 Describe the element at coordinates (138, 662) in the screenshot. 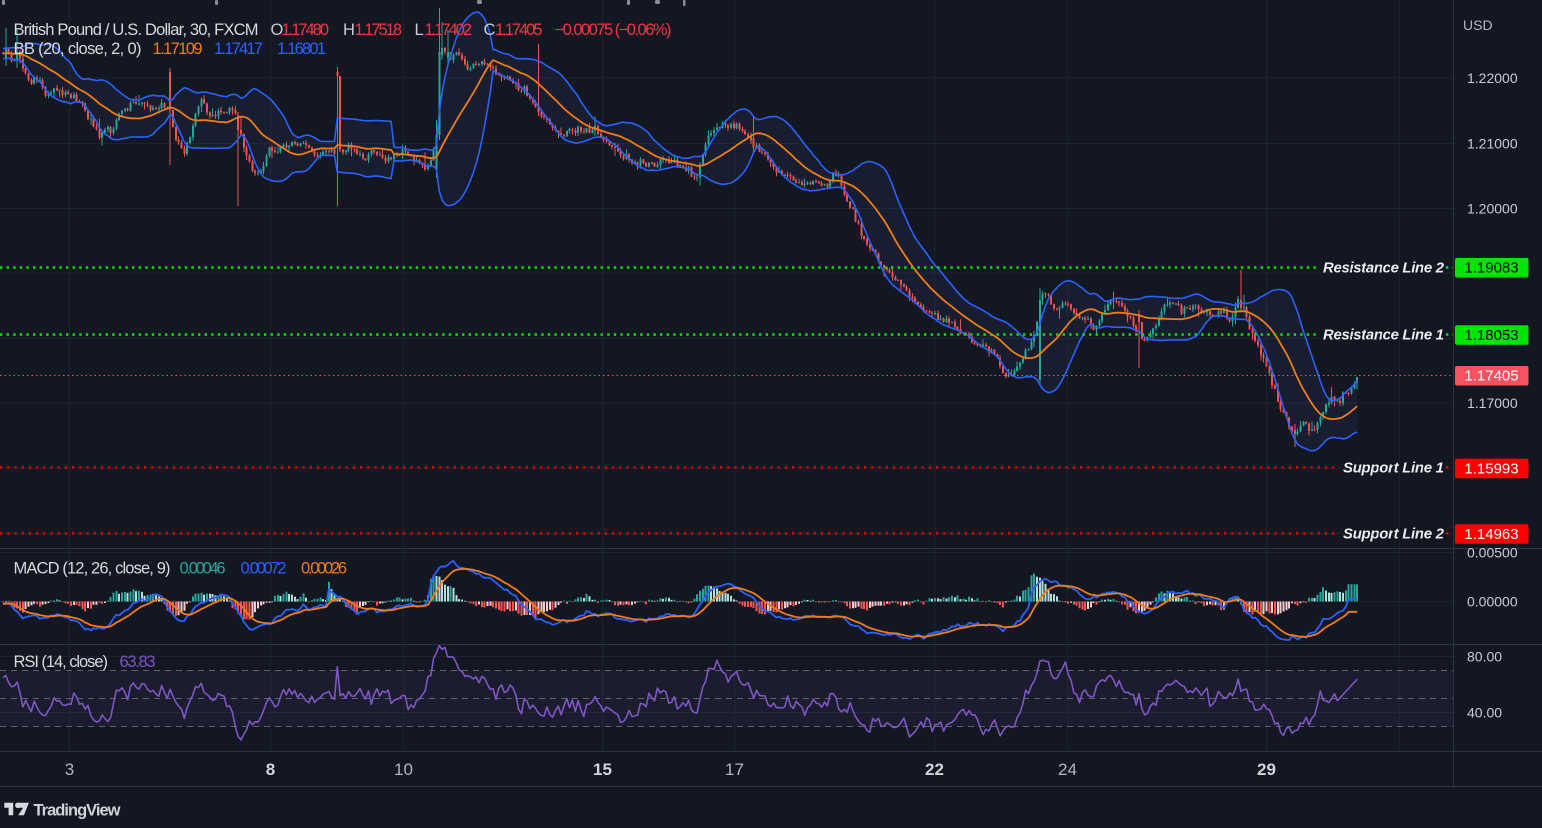

I see `svg-text: 63.83` at that location.